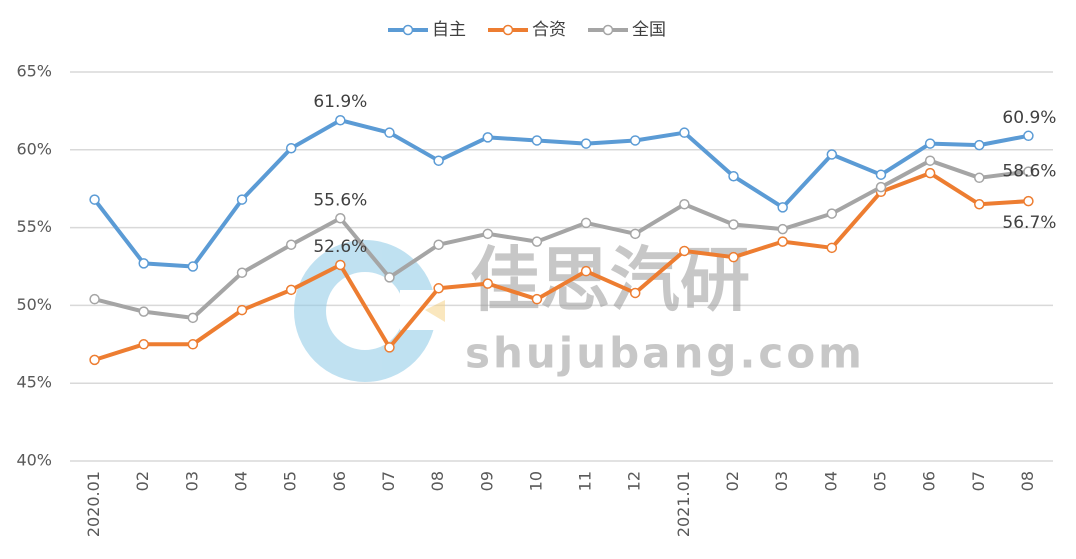 The image size is (1076, 559). I want to click on x-tick-label: 2021.01, so click(683, 504).